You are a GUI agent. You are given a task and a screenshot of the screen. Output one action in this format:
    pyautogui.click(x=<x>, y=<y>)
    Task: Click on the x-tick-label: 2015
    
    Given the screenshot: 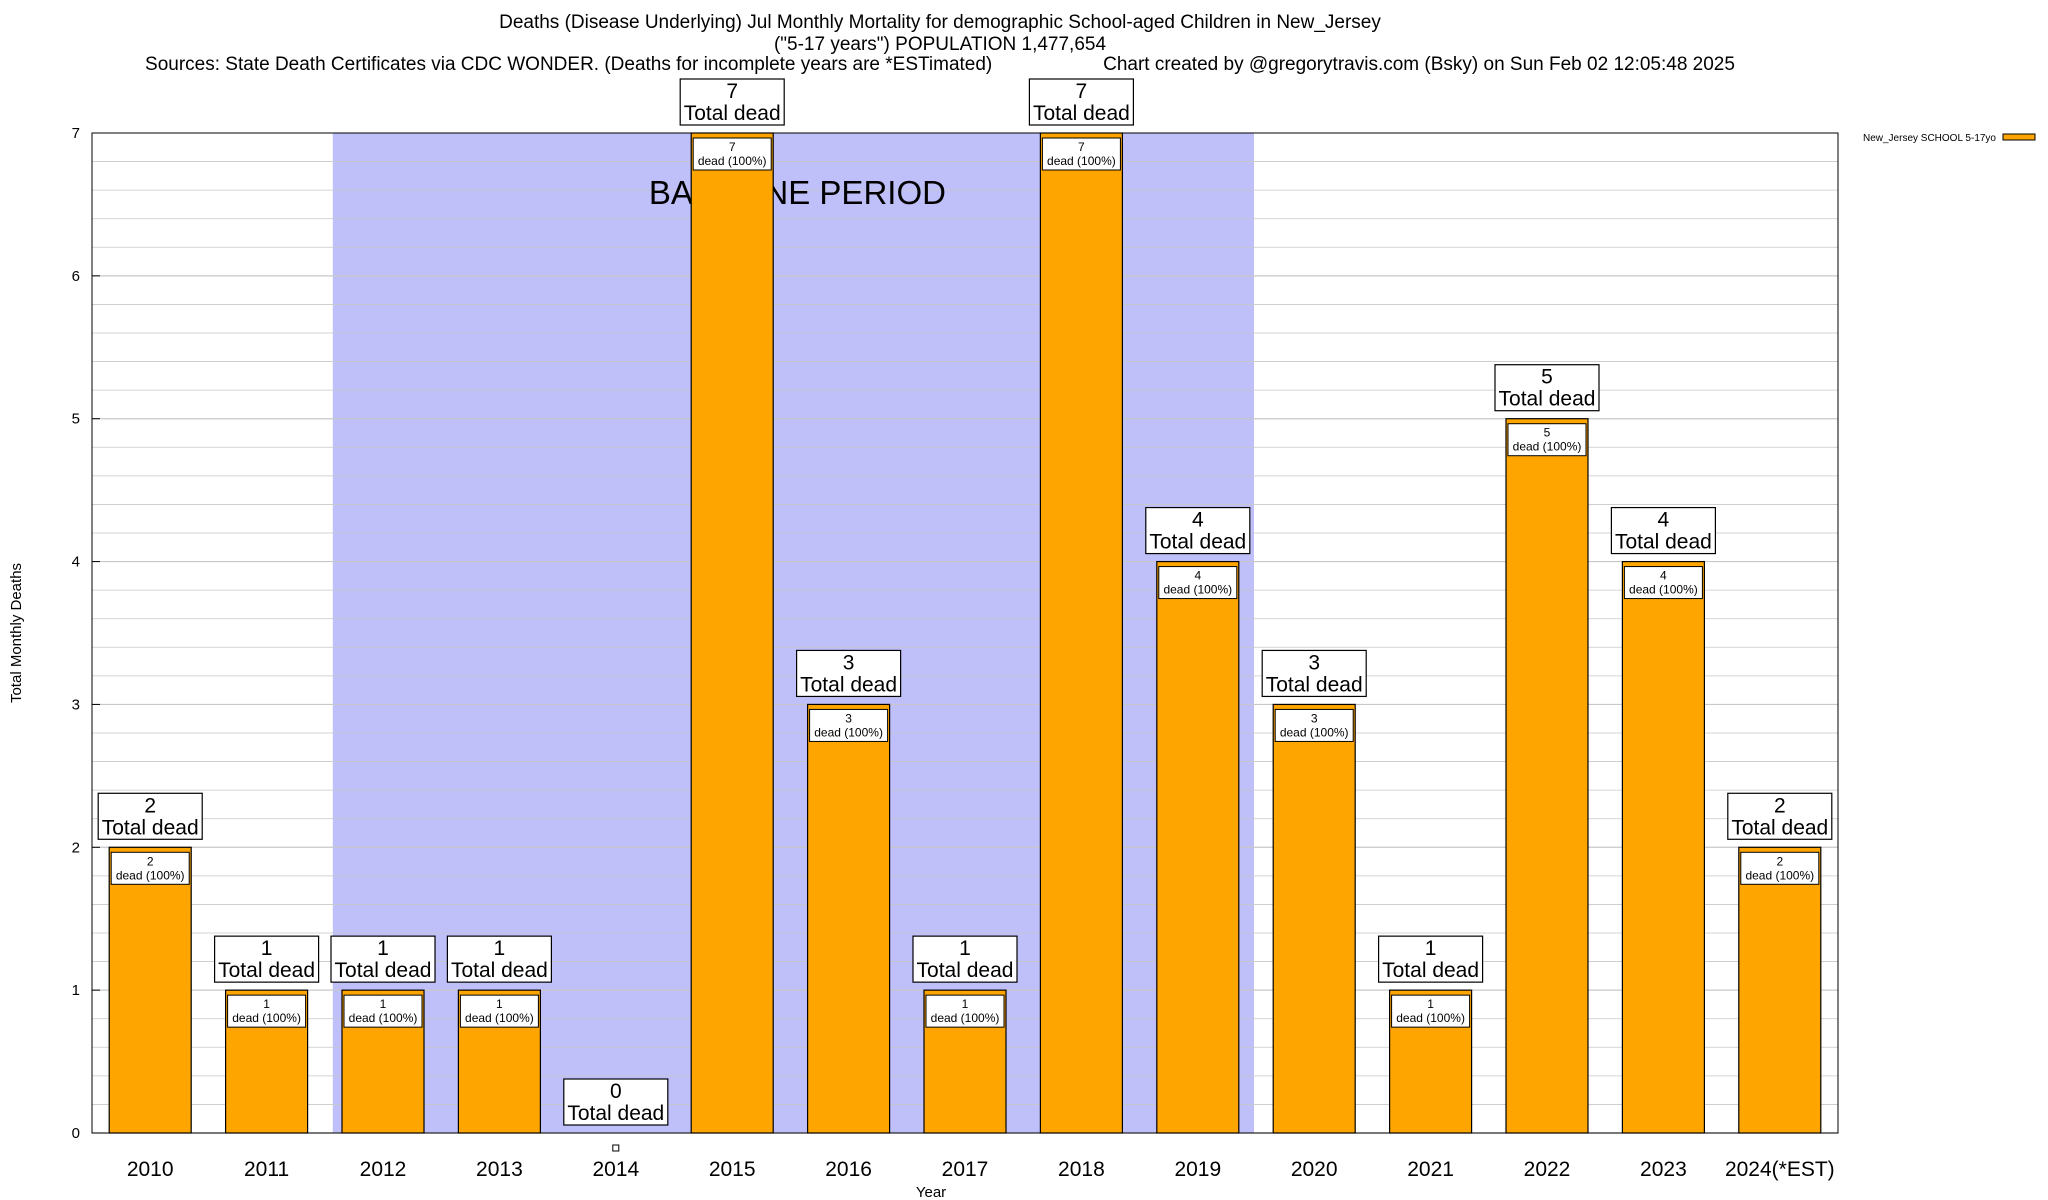 What is the action you would take?
    pyautogui.click(x=732, y=1169)
    